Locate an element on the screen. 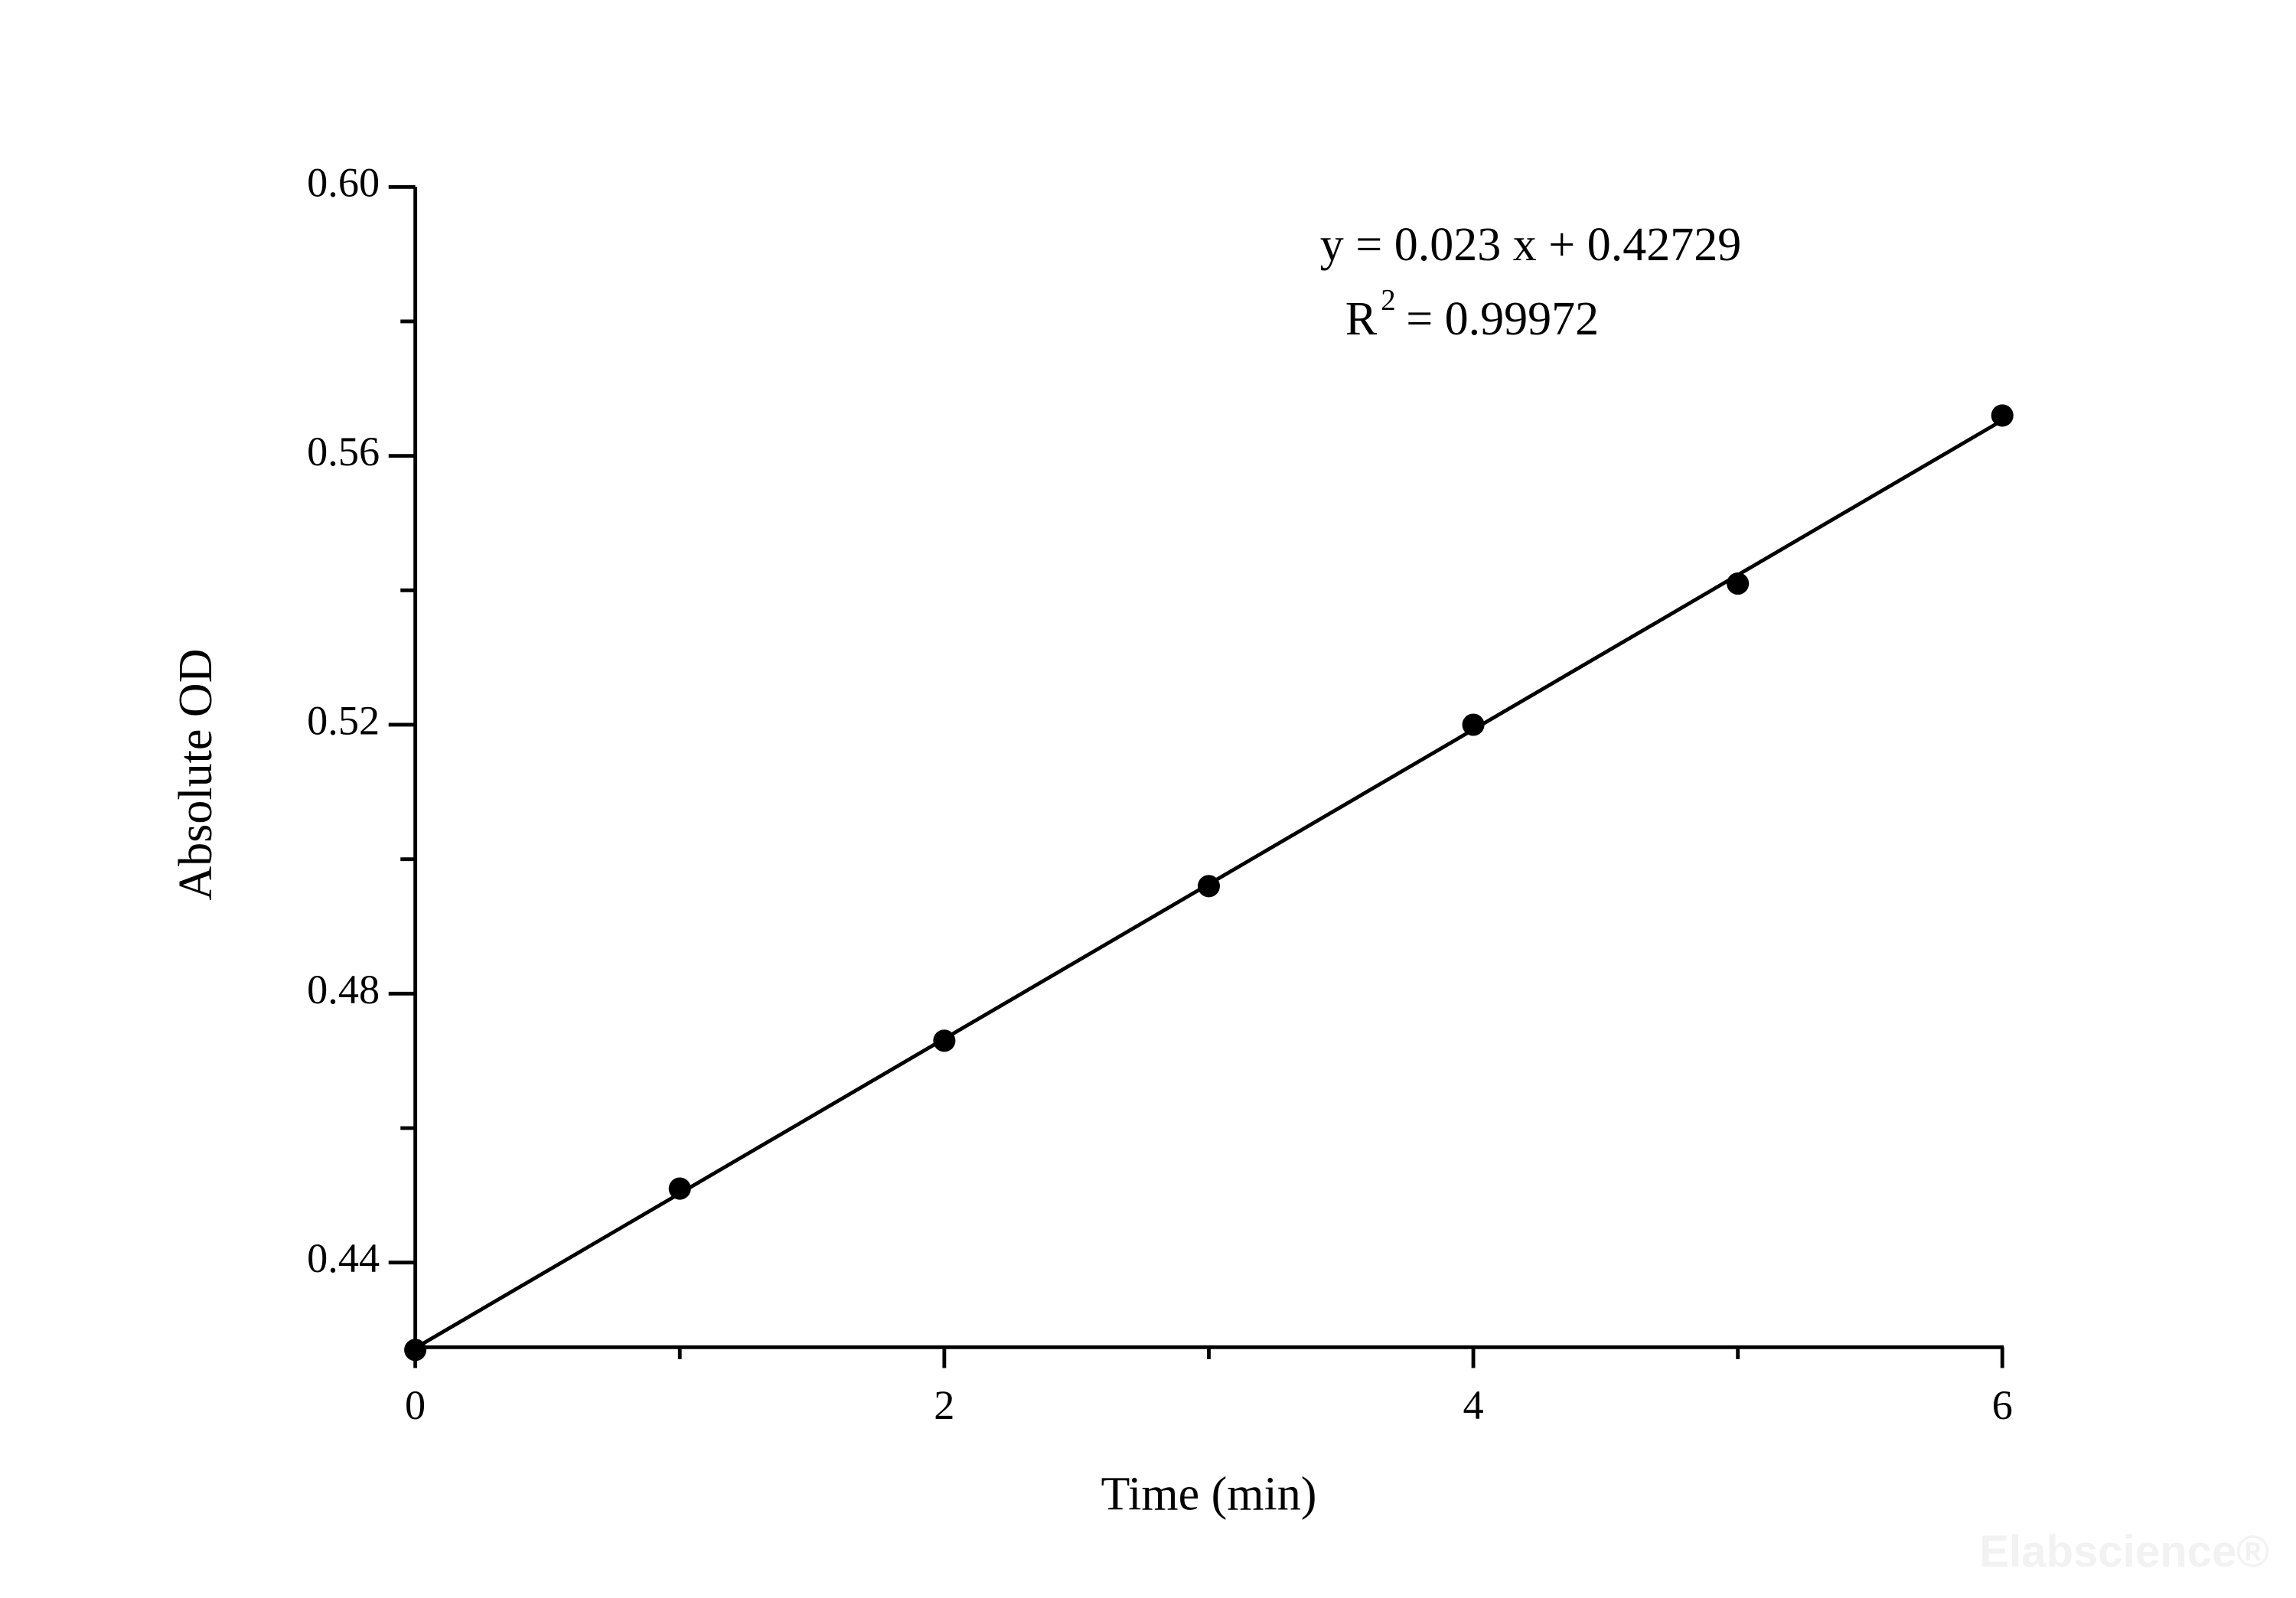 The width and height of the screenshot is (2296, 1598). x-tick-label: 4 is located at coordinates (1473, 1405).